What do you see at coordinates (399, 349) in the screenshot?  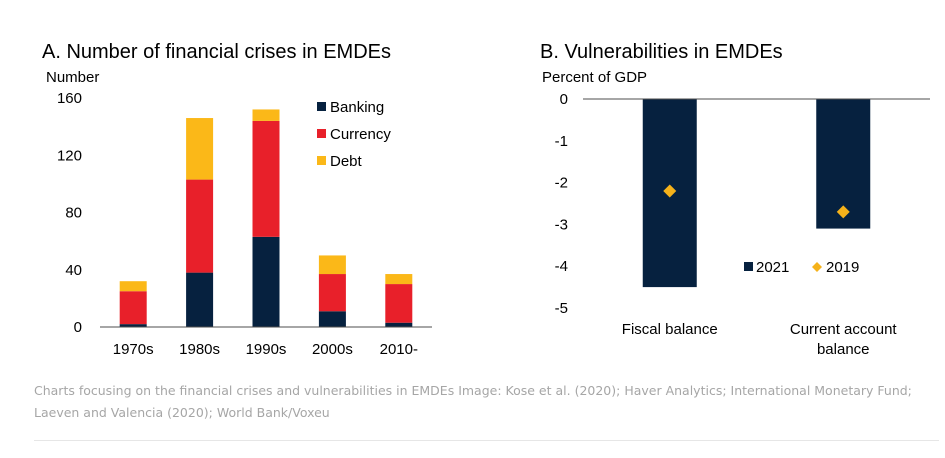 I see `chart-a-x-tick-2010: 2010-` at bounding box center [399, 349].